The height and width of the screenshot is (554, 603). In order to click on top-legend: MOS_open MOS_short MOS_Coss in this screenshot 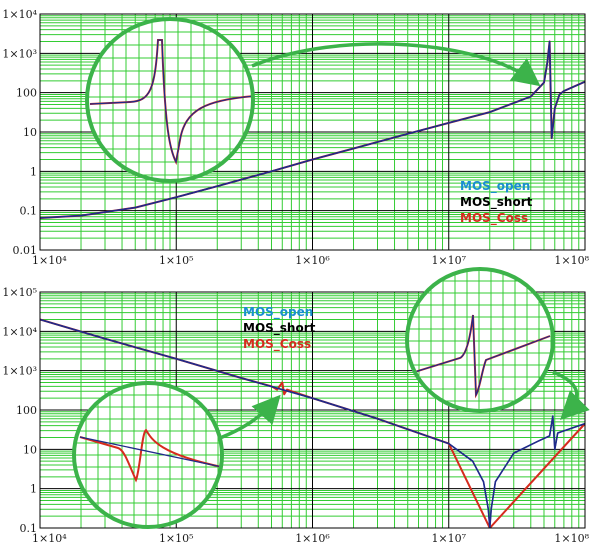, I will do `click(496, 202)`.